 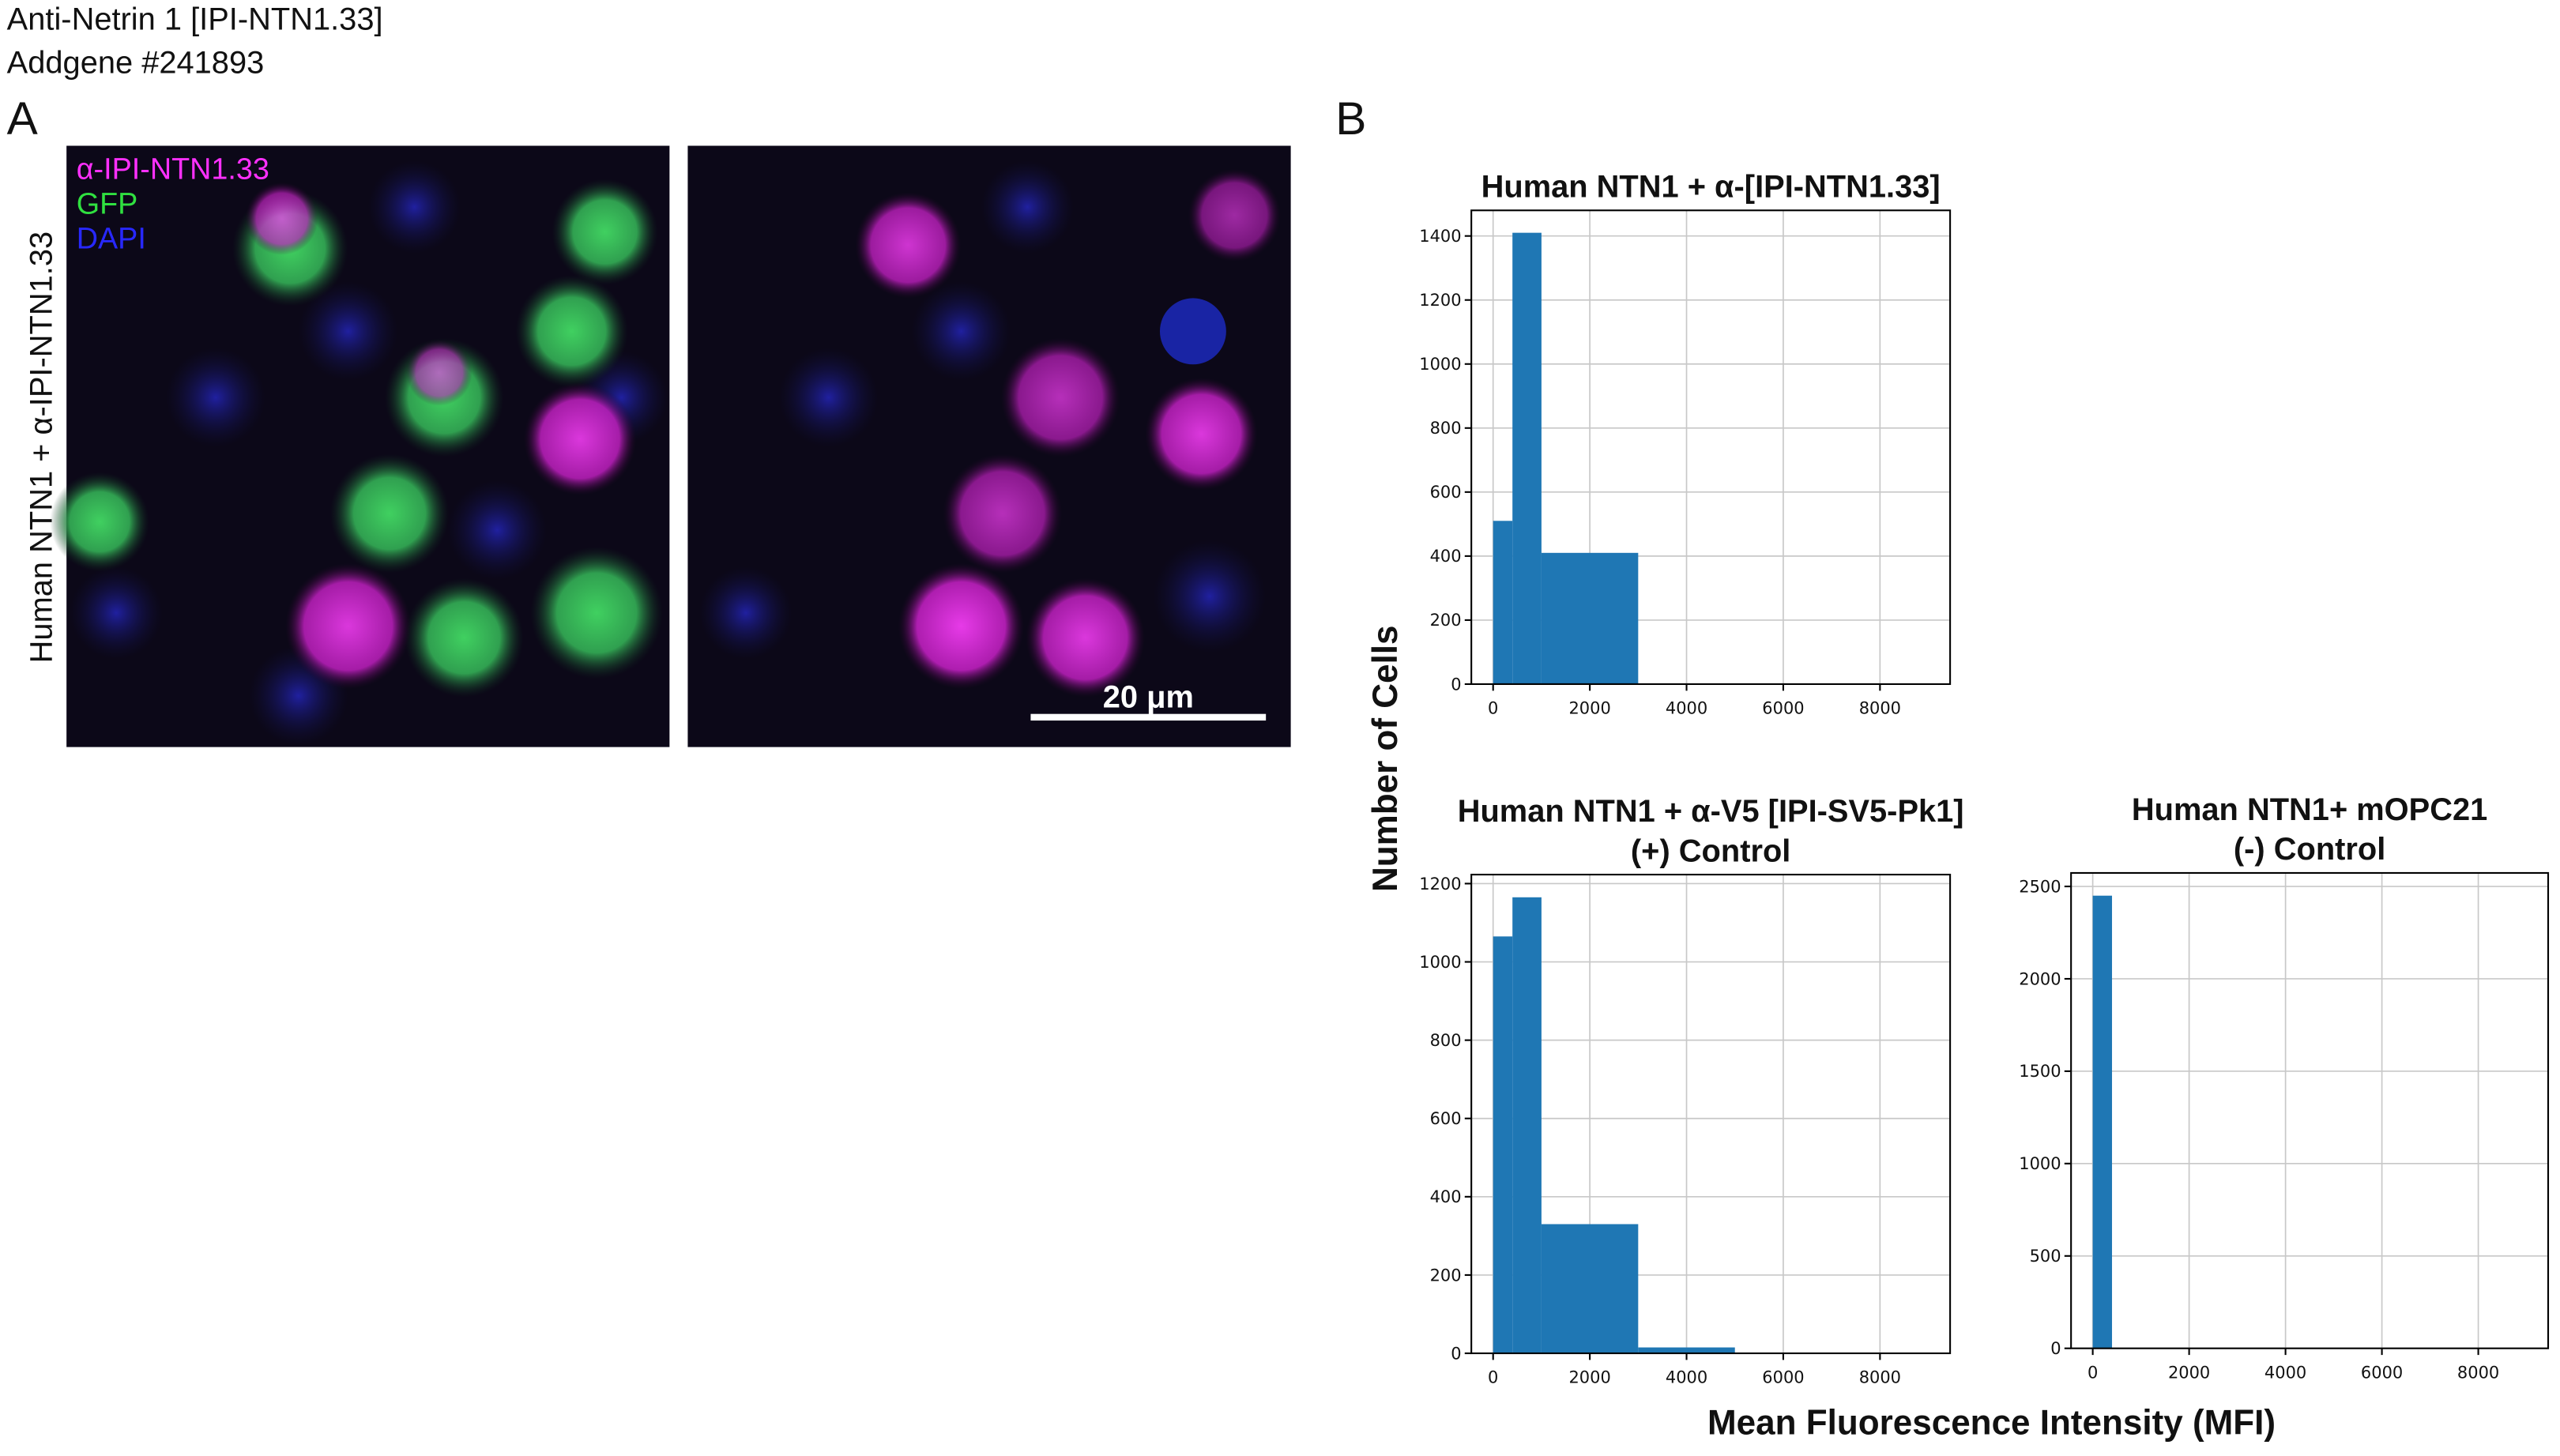 What do you see at coordinates (1991, 1423) in the screenshot?
I see `x-axis-label: Mean Fluorescence Intensity (MFI)` at bounding box center [1991, 1423].